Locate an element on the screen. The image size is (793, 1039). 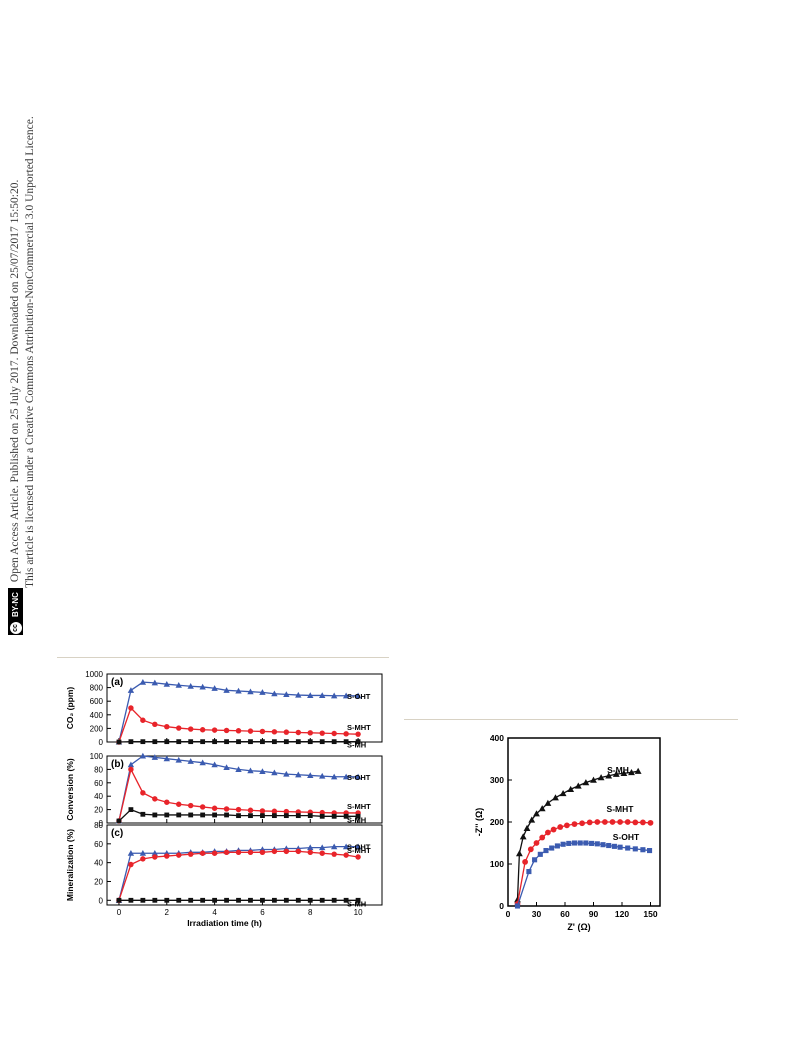
series-label-s-mht: S-MHT is located at coordinates (621, 809).